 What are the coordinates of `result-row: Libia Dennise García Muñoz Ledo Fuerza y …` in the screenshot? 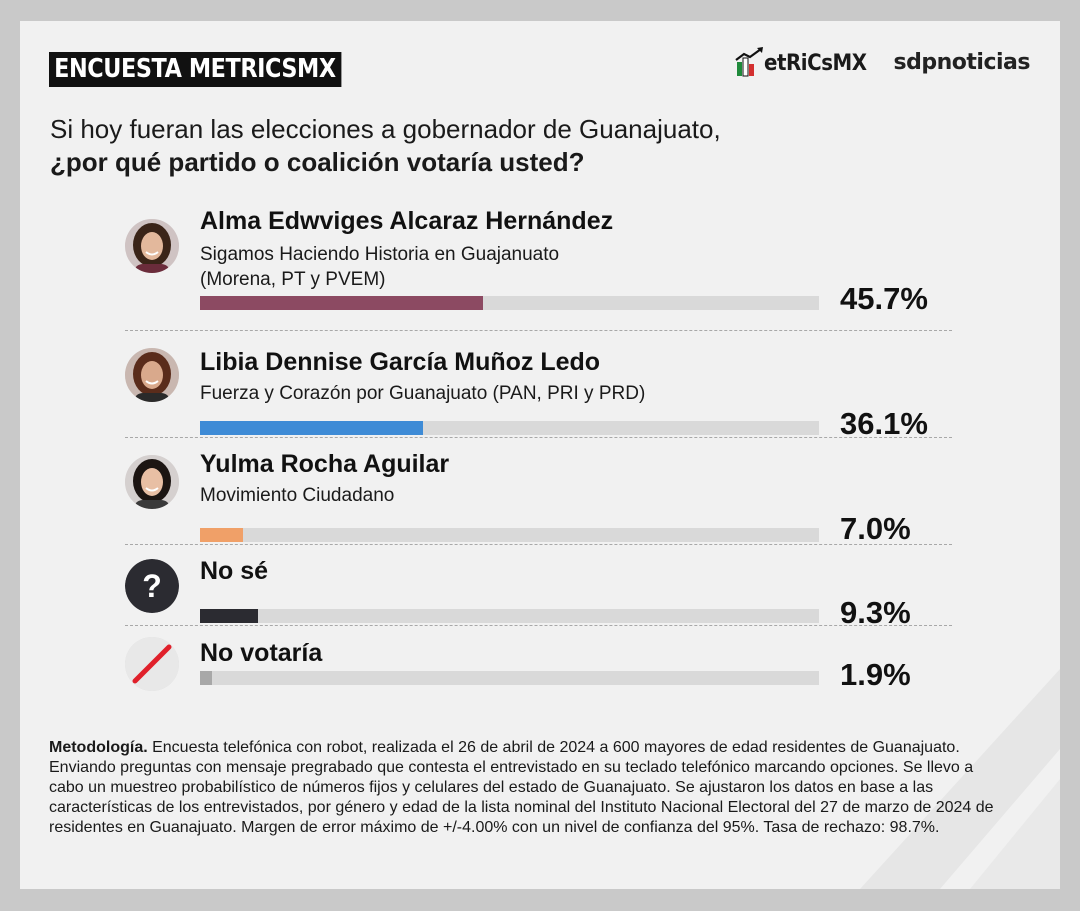 It's located at (538, 386).